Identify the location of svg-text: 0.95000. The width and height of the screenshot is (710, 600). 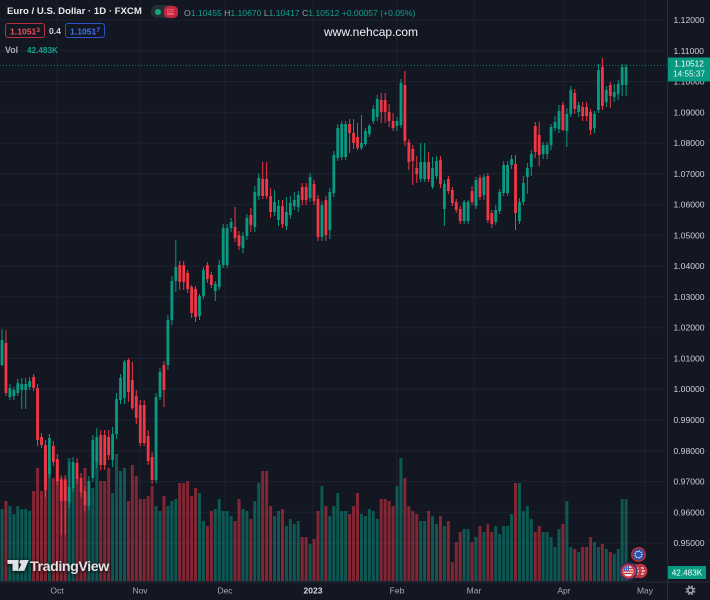
(689, 543).